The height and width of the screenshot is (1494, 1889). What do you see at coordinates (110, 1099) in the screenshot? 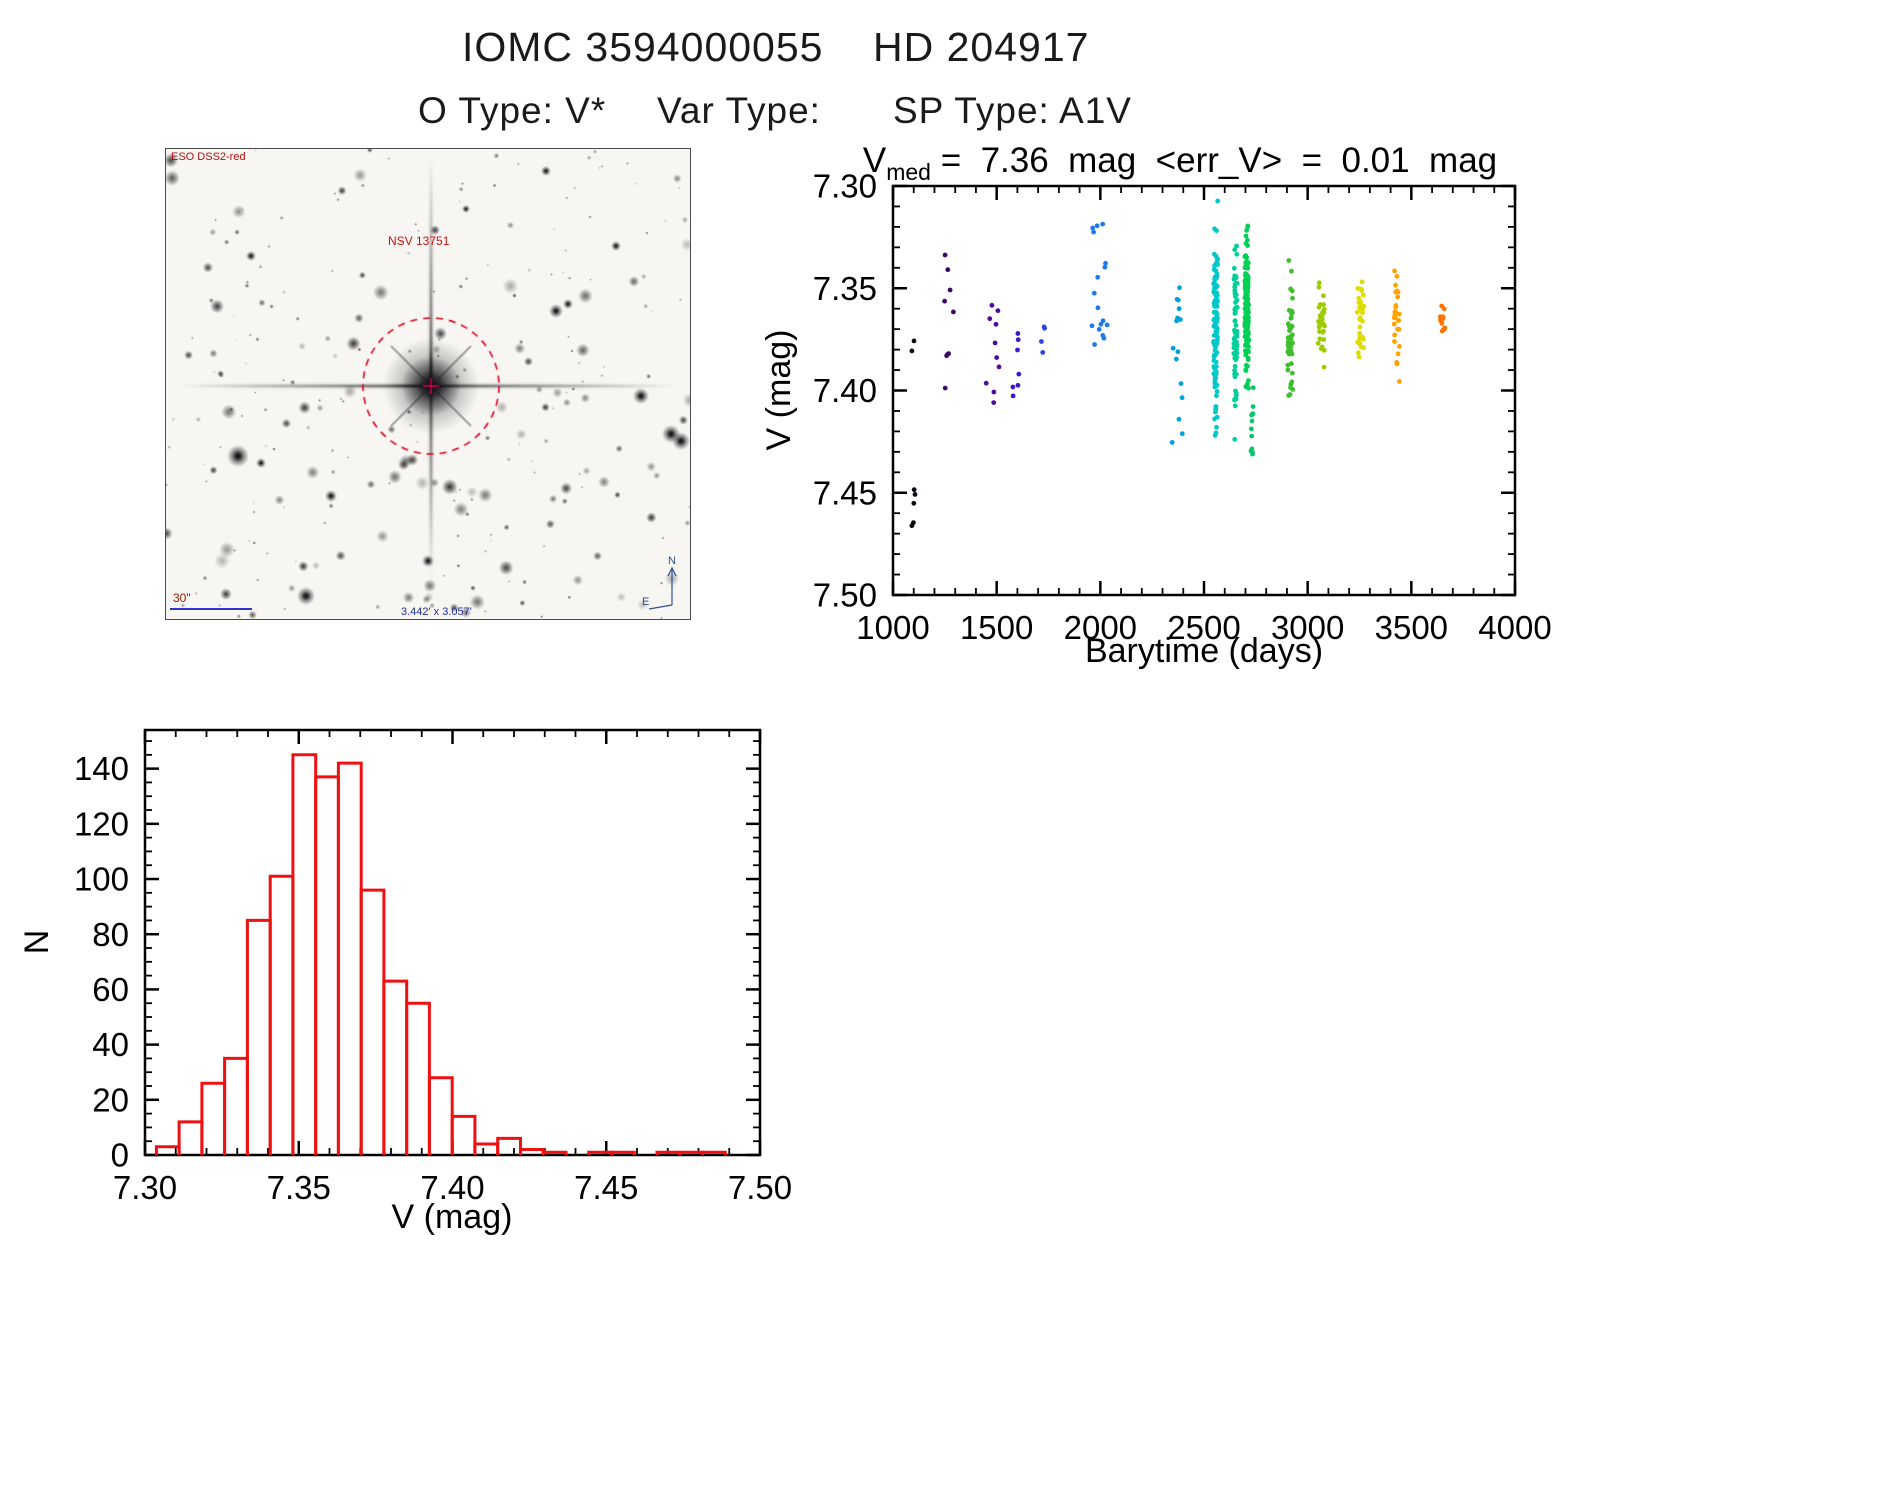
I see `svg-text: 20` at bounding box center [110, 1099].